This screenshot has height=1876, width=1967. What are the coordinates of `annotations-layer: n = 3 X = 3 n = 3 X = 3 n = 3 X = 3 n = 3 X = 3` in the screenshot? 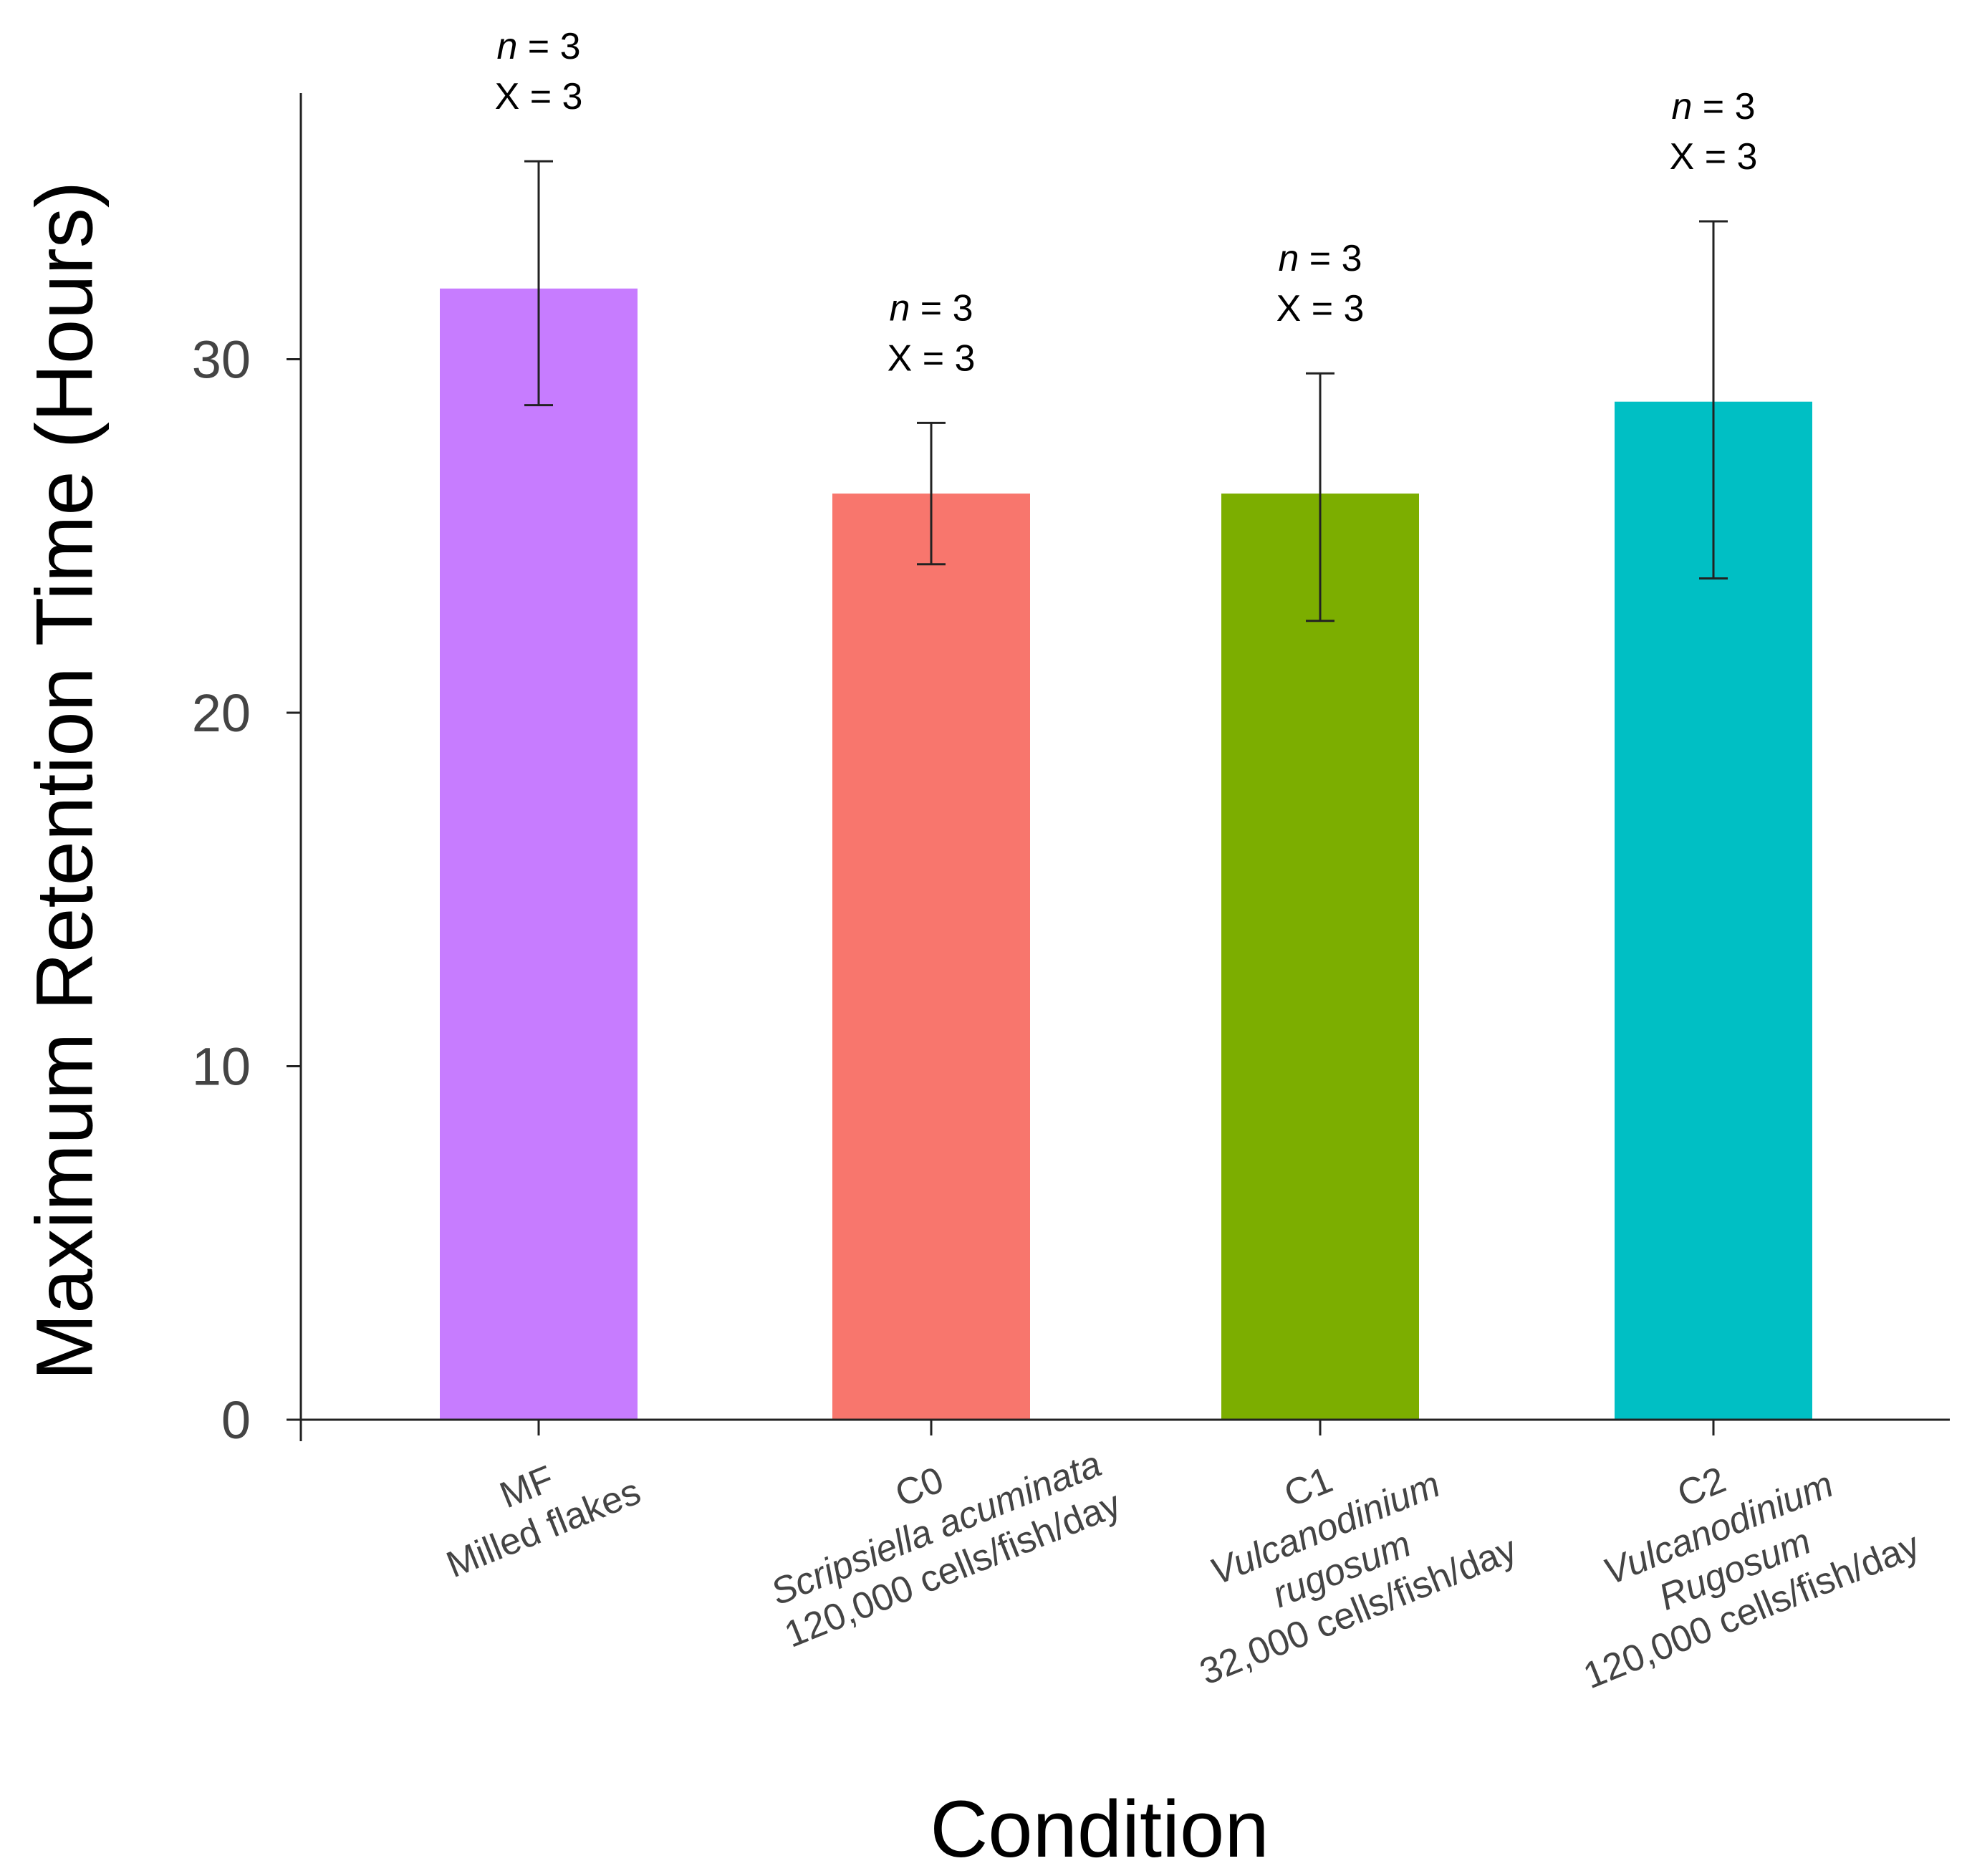 It's located at (1127, 202).